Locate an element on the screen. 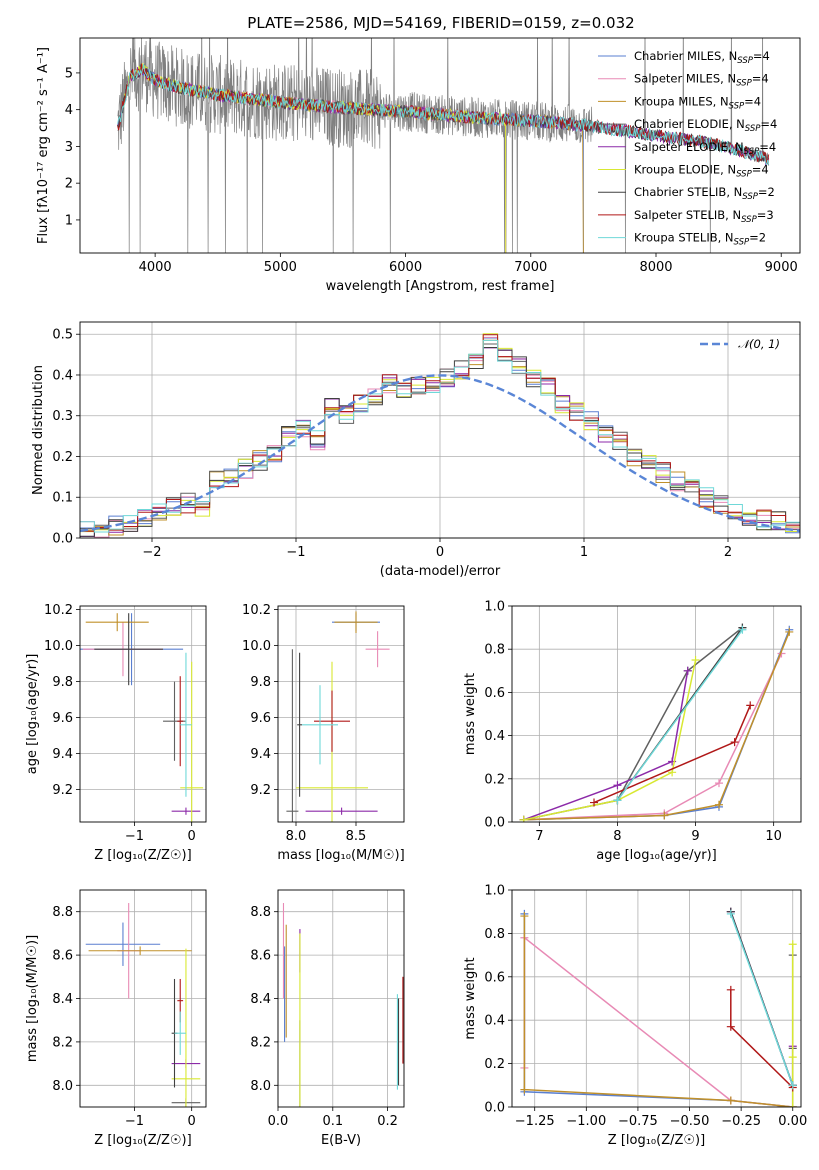 The image size is (819, 1170). normal-reference-curve is located at coordinates (440, 453).